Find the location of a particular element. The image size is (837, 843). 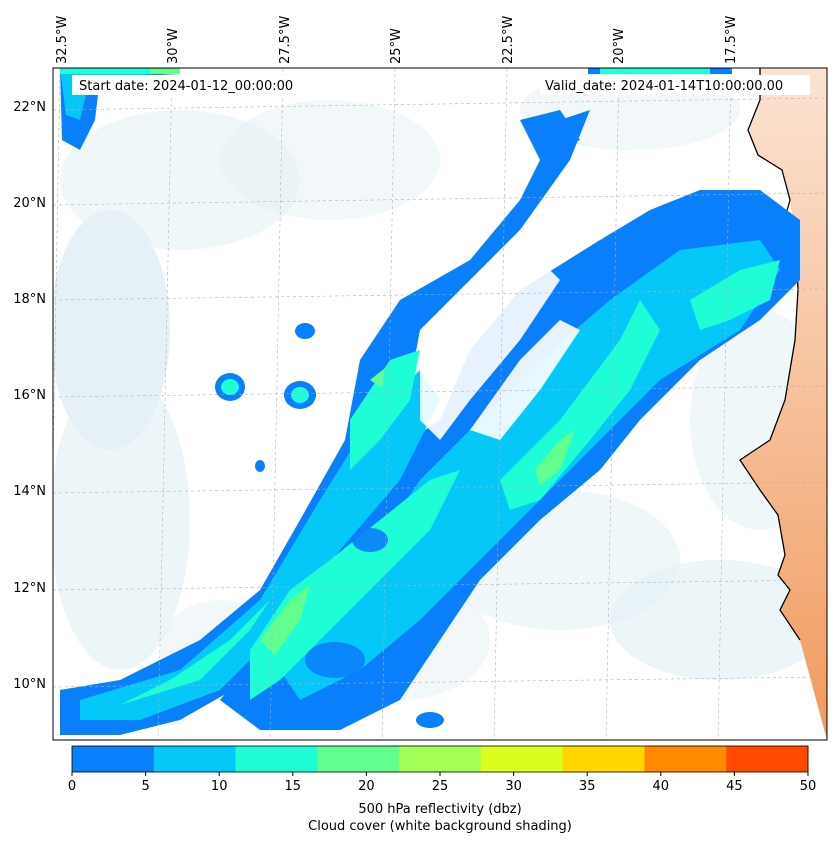

start-date-label: Start date: 2024-01-12_00:00:00 is located at coordinates (186, 86).